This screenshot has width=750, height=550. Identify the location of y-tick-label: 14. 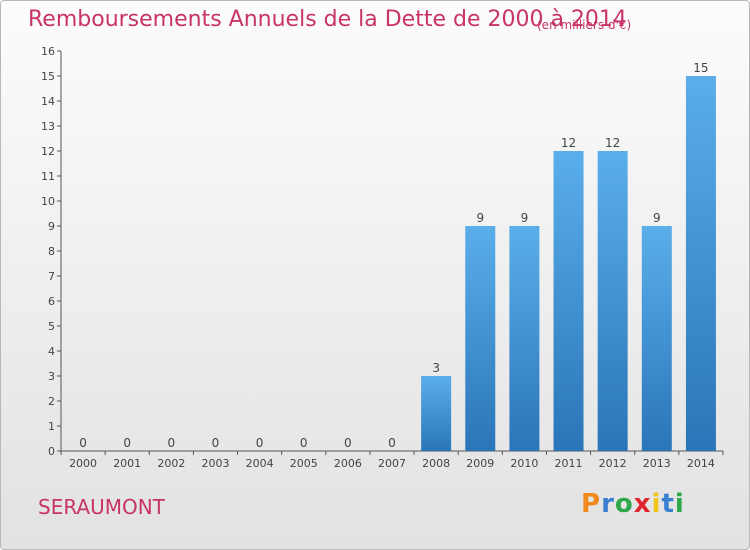
(48, 101).